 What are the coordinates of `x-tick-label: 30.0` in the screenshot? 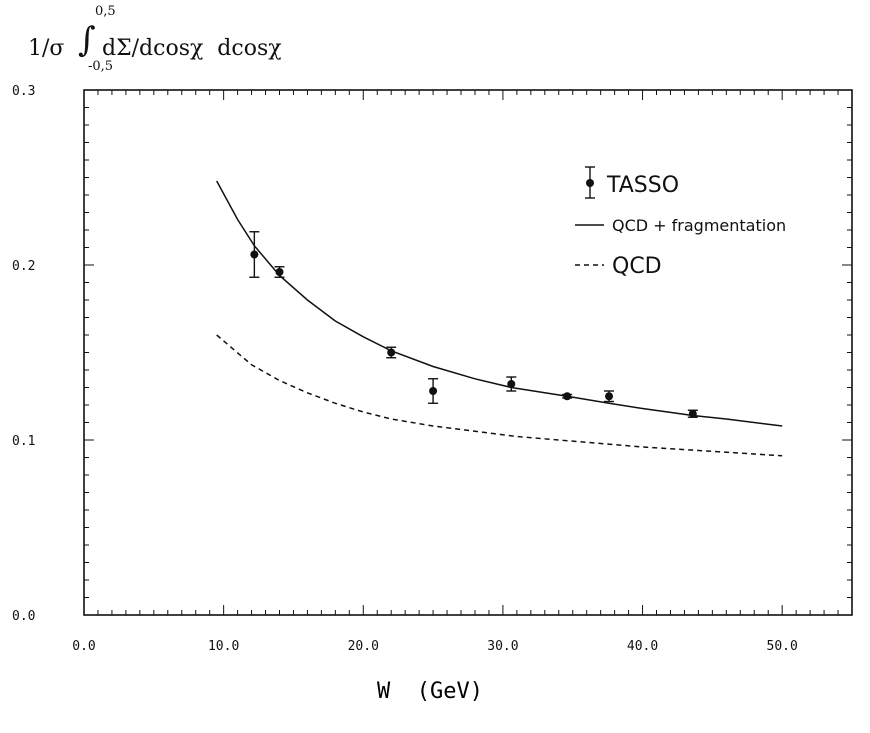 It's located at (502, 646).